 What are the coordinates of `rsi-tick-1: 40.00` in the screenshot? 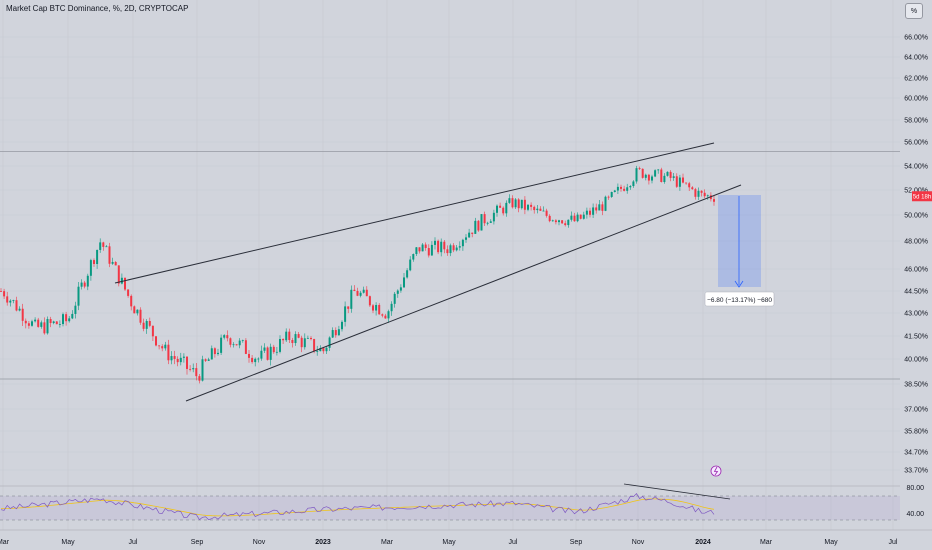 It's located at (915, 514).